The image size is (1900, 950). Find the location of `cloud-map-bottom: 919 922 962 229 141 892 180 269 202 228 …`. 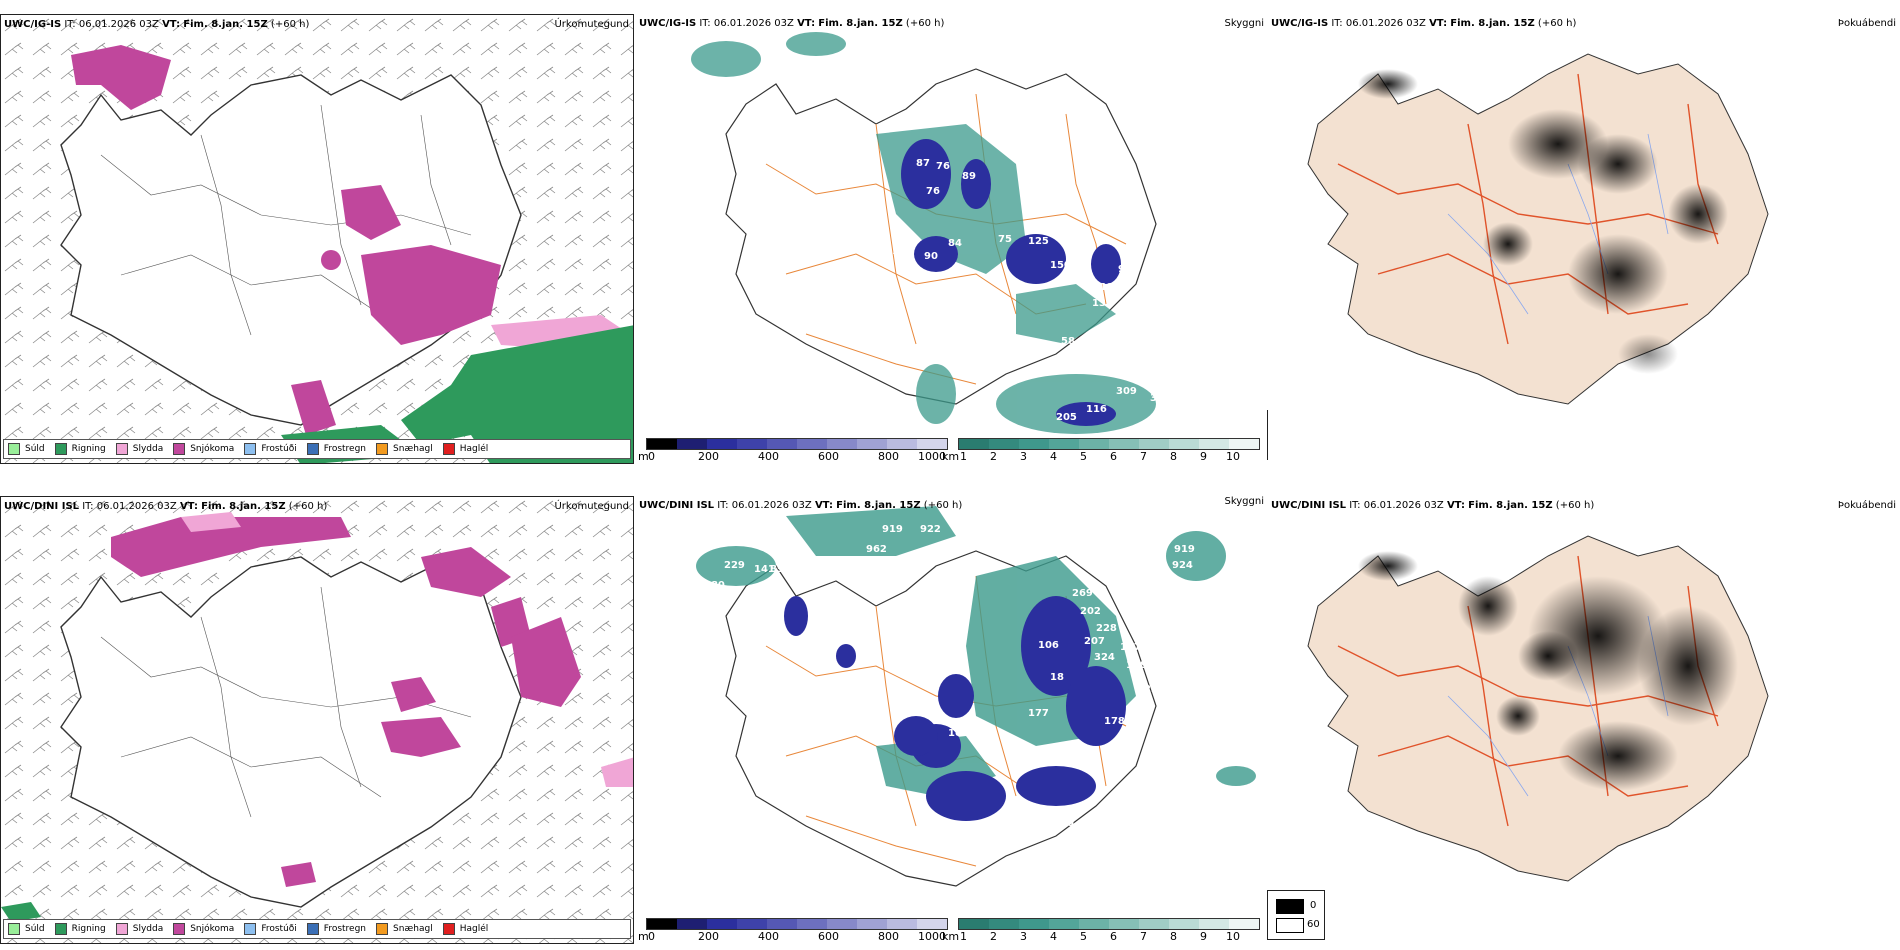

cloud-map-bottom: 919 922 962 229 141 892 180 269 202 228 … is located at coordinates (976, 696).